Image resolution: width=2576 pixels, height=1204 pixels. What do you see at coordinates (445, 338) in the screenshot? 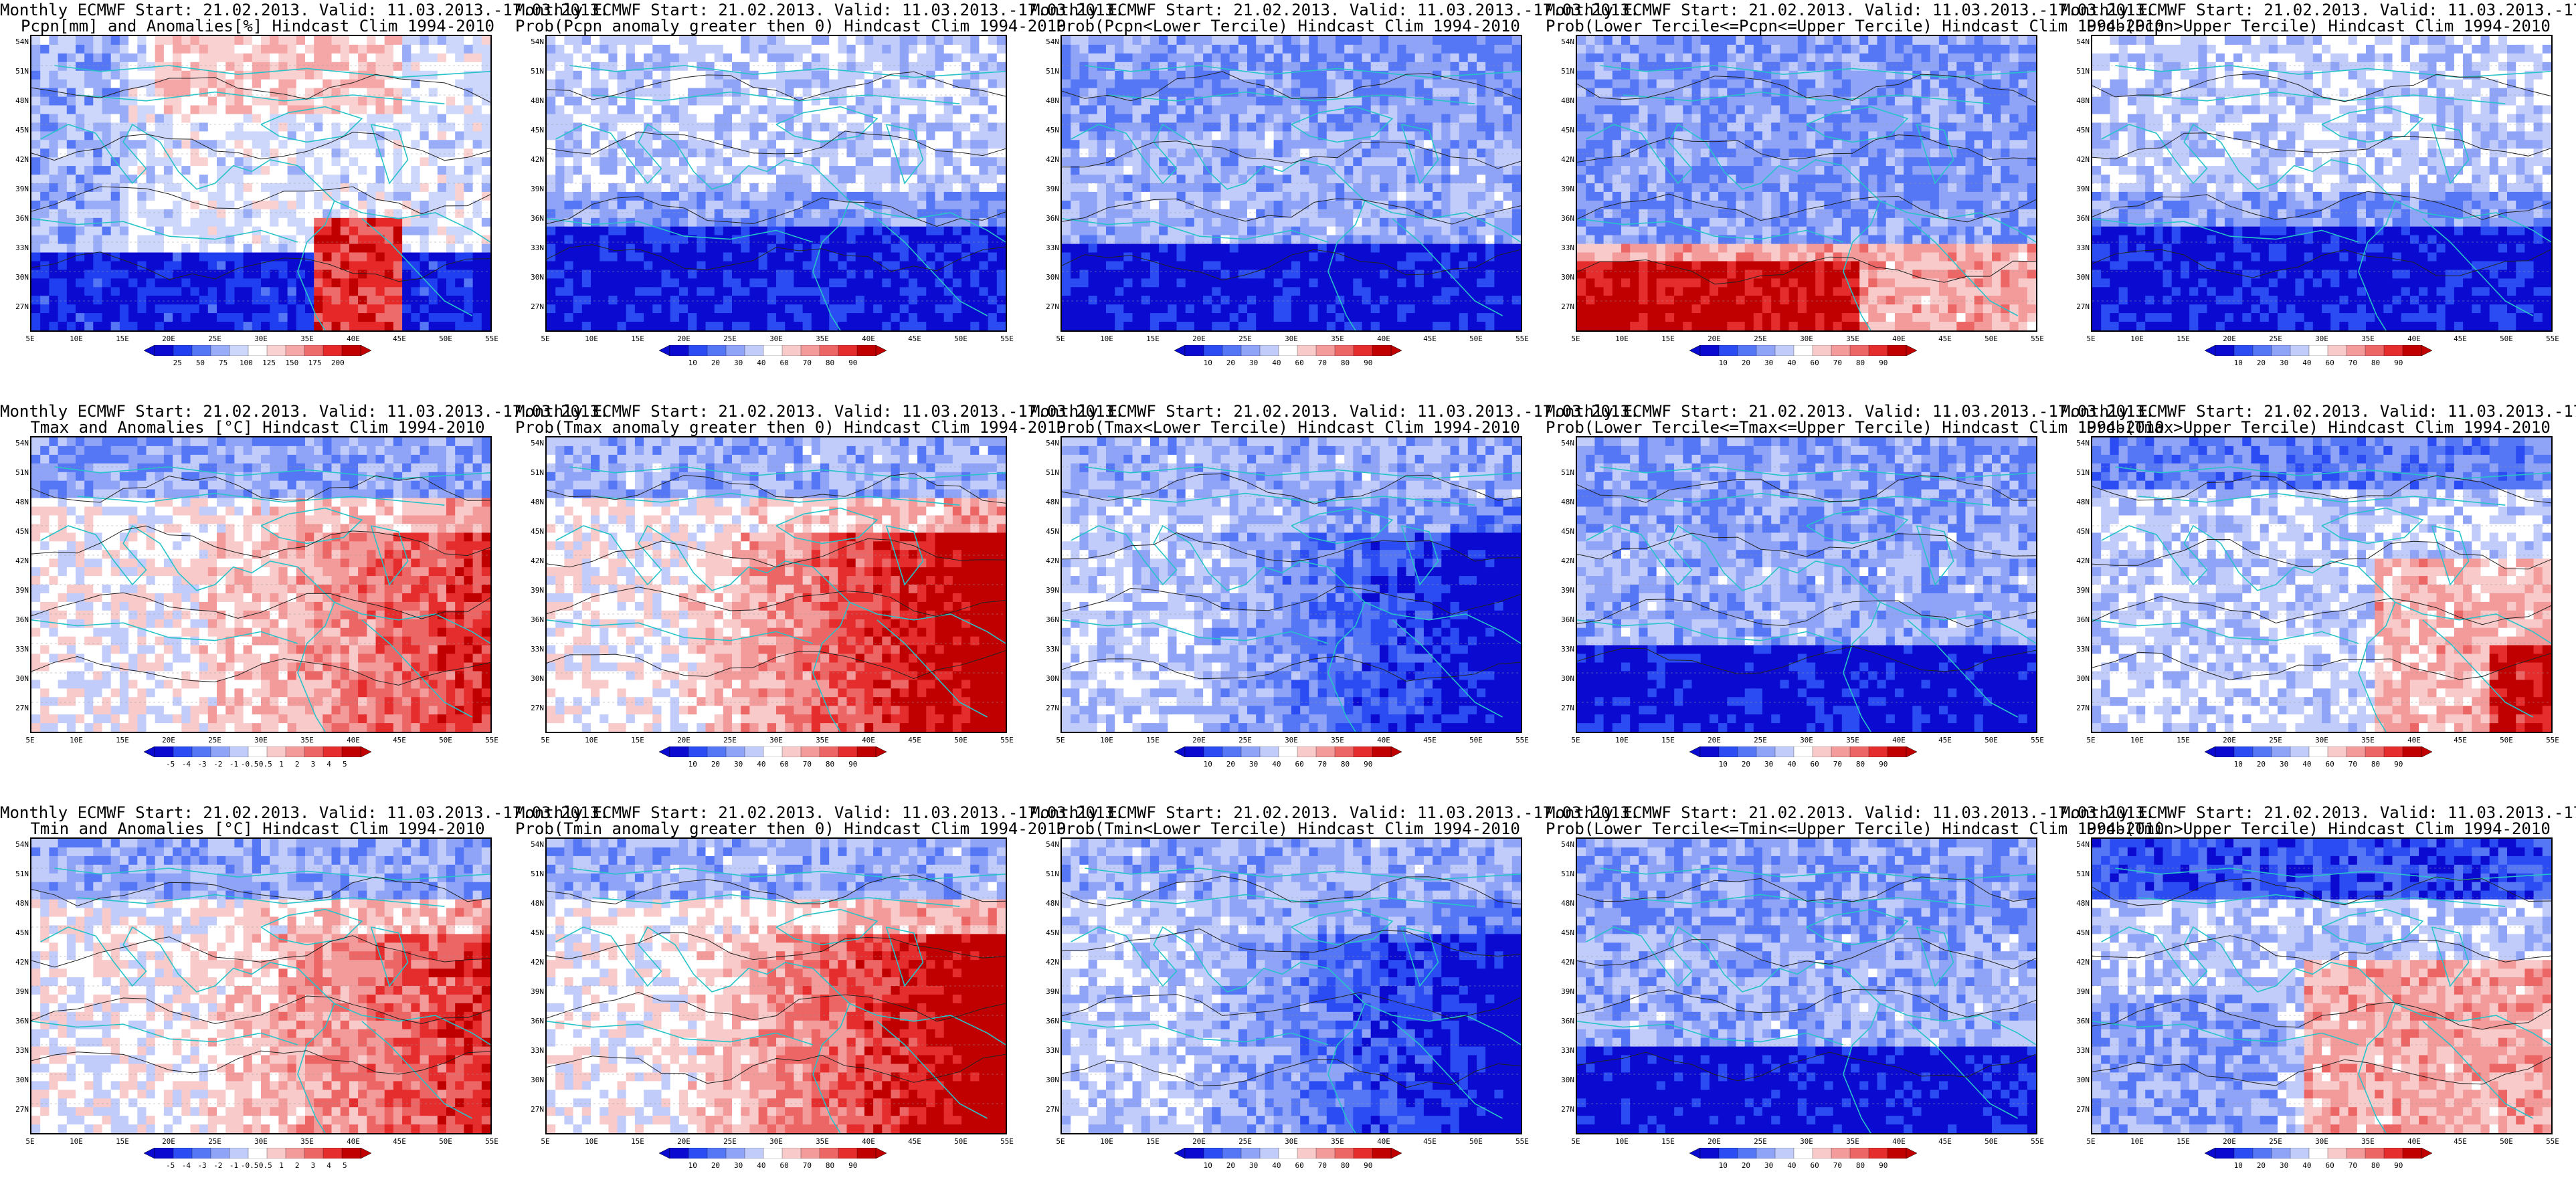
I see `longitude-label: 50E` at bounding box center [445, 338].